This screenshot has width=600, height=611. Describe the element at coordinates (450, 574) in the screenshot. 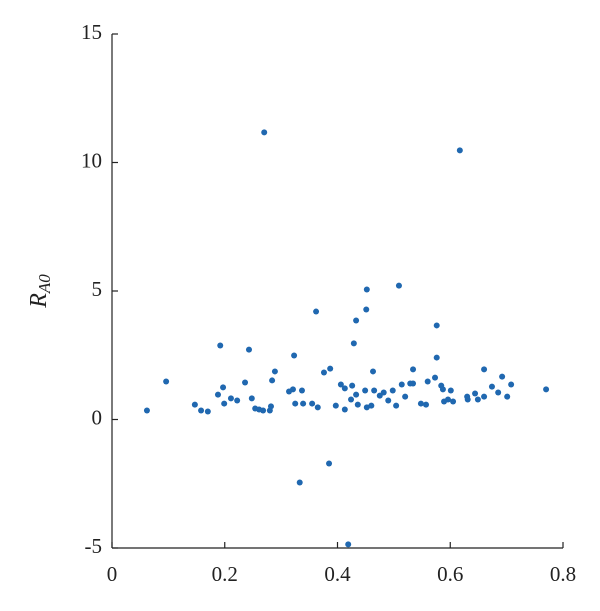

I see `x-tick-label: 0.6` at that location.